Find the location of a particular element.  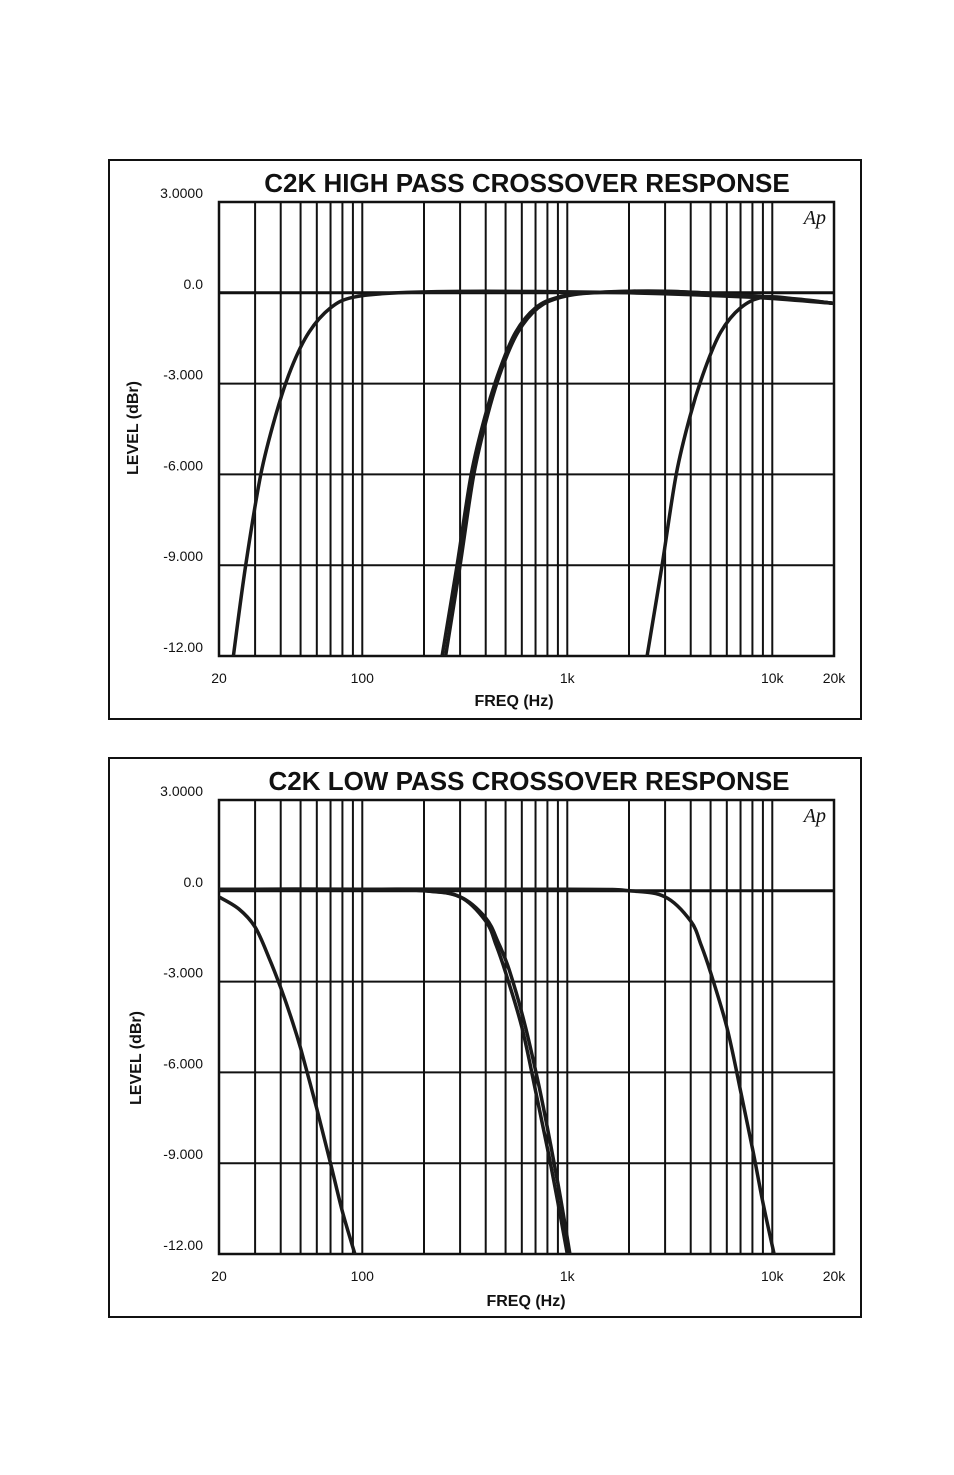

chart-title: C2K HIGH PASS CROSSOVER RESPONSE is located at coordinates (526, 183).